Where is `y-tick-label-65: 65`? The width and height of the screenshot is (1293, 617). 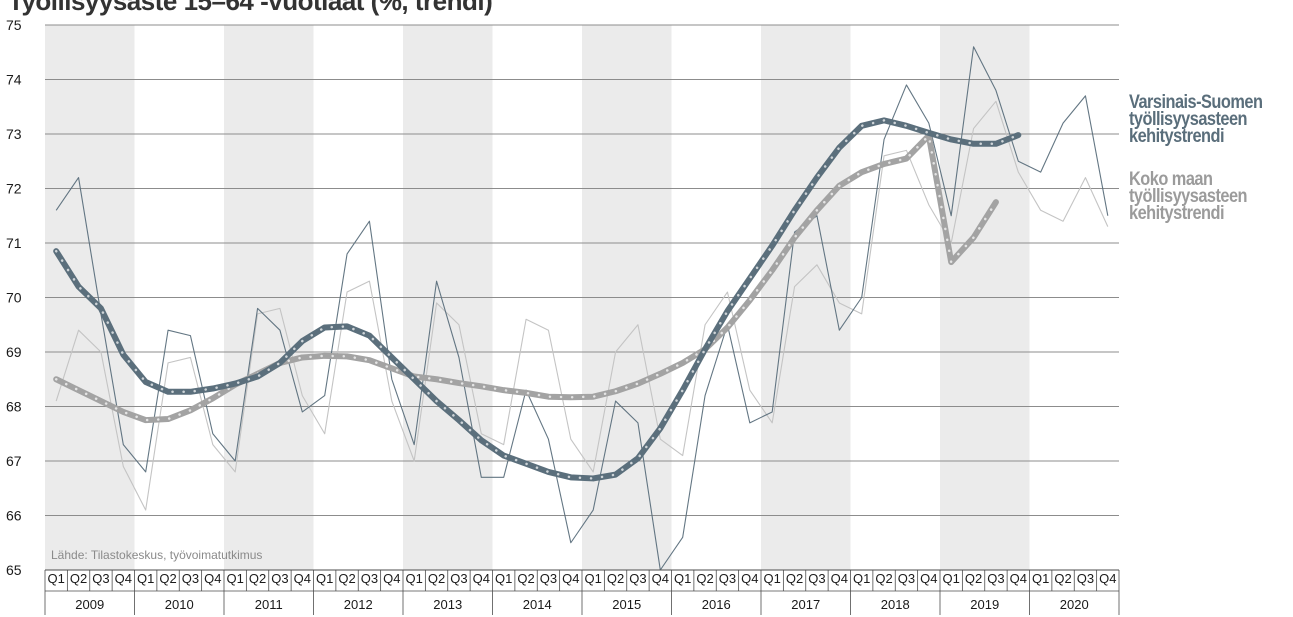
y-tick-label-65: 65 is located at coordinates (14, 570).